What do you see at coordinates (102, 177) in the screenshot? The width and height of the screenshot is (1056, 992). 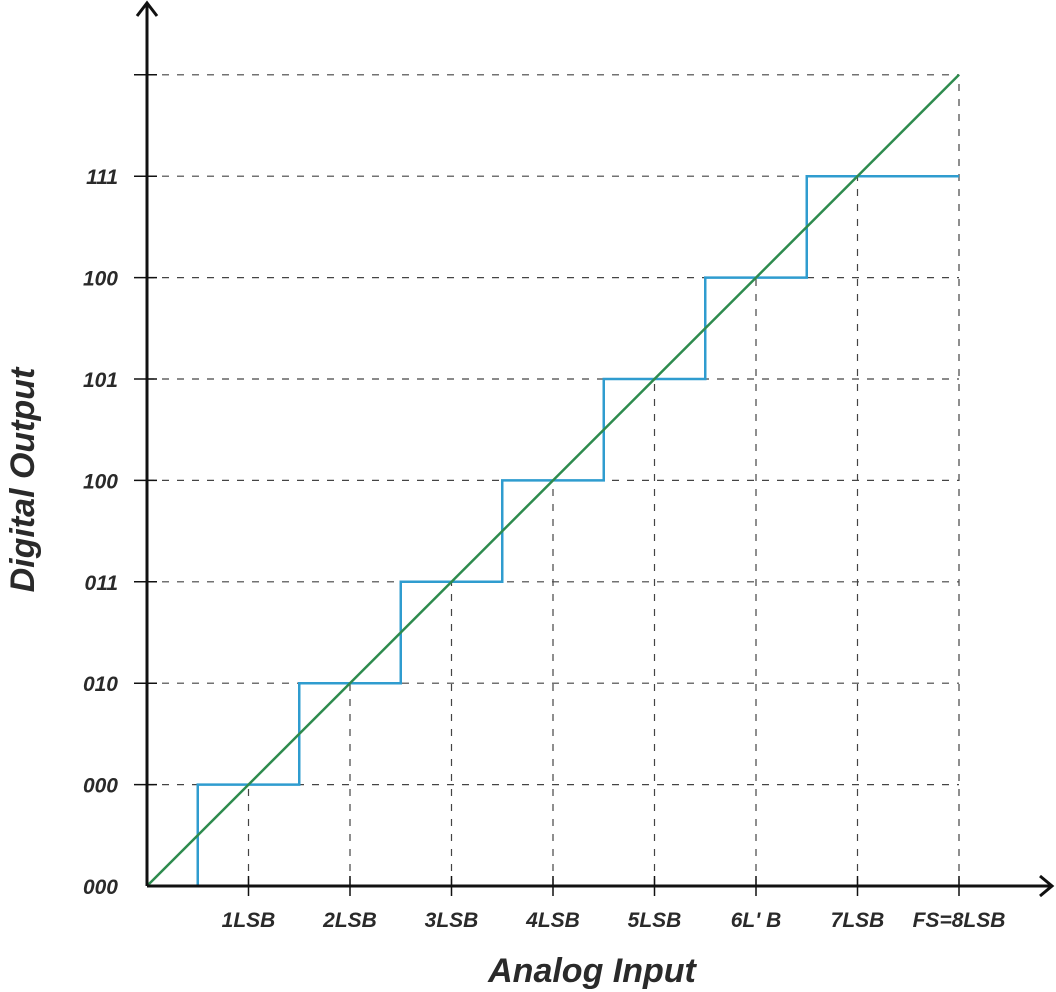 I see `y-tick-label: 111` at bounding box center [102, 177].